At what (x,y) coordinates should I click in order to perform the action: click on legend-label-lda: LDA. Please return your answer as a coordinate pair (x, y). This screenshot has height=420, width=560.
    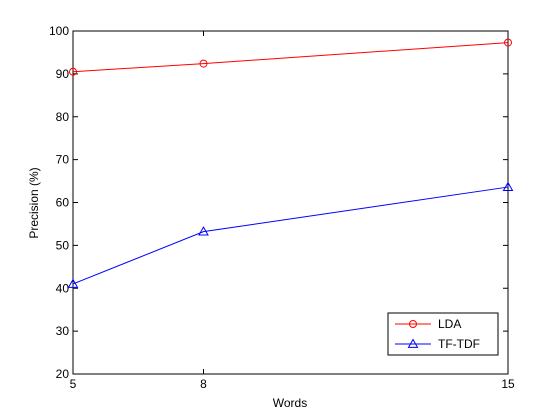
    Looking at the image, I should click on (449, 324).